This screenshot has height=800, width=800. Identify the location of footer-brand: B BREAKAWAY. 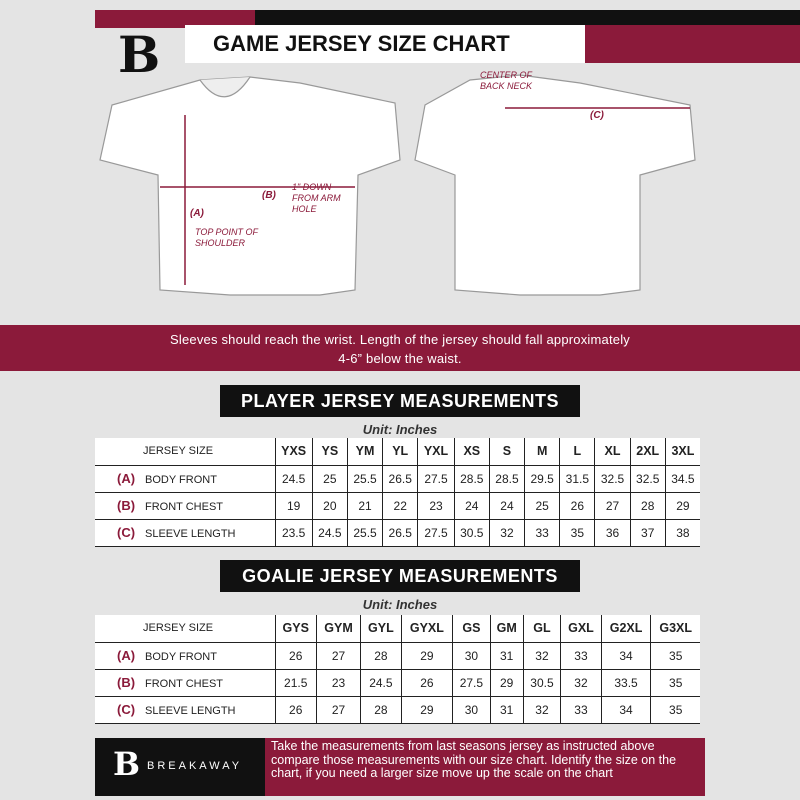
(180, 767).